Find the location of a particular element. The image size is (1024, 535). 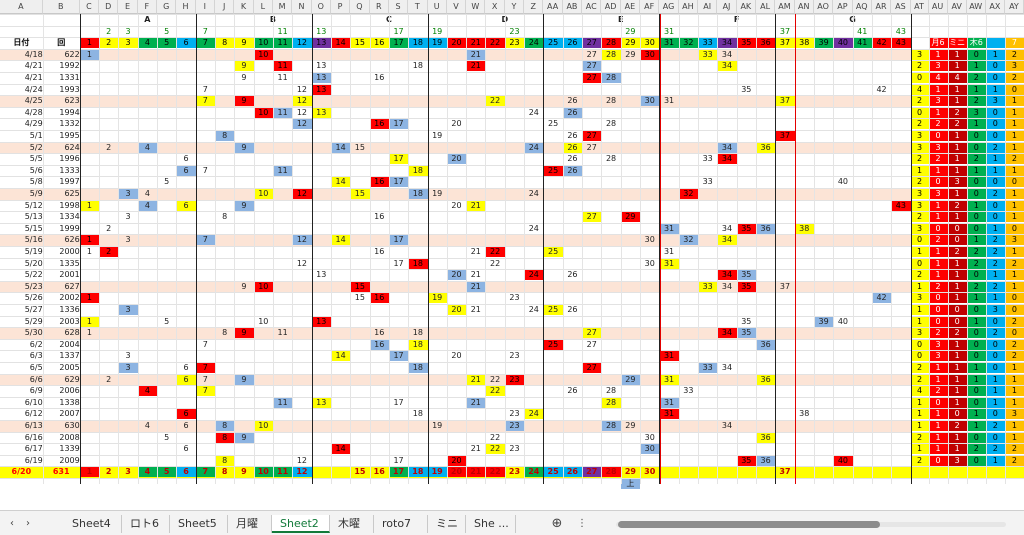

column-header-at: AT is located at coordinates (919, 7).